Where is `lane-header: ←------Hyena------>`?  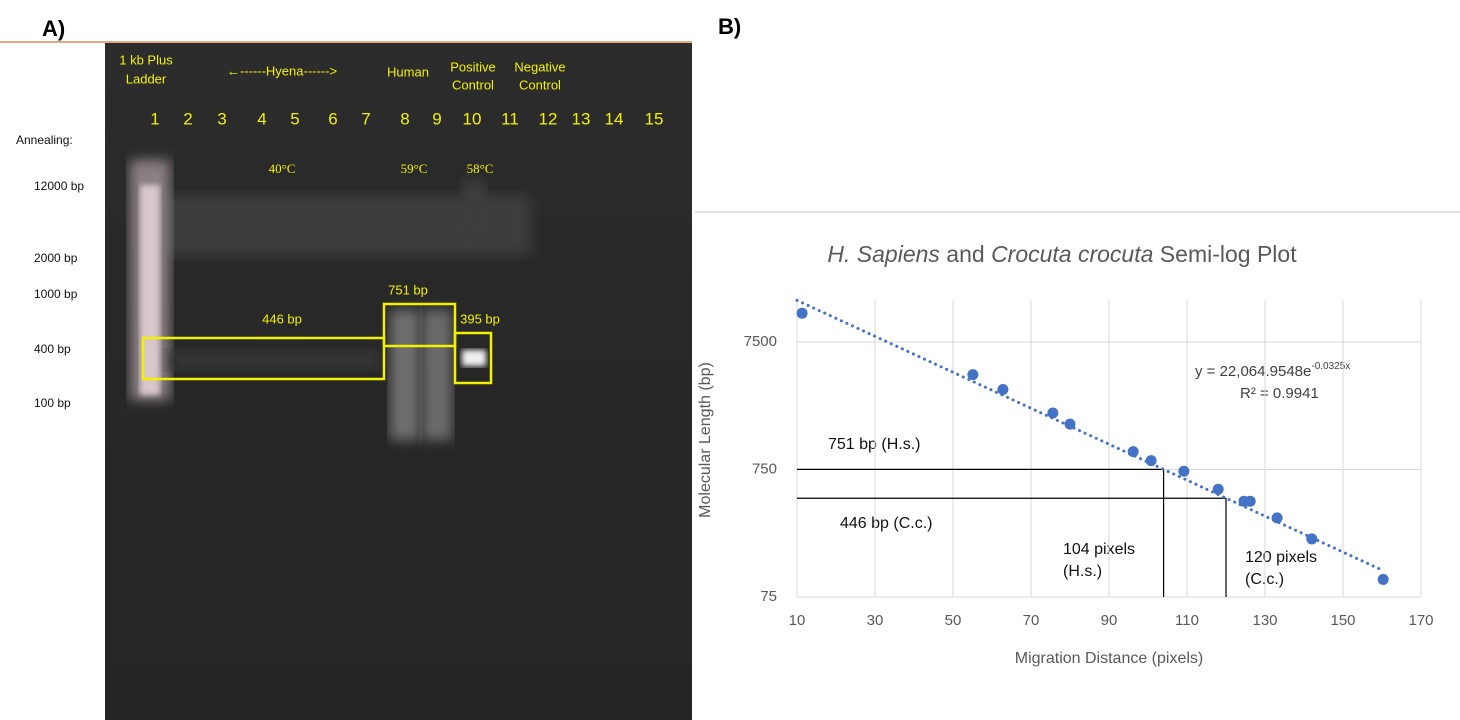
lane-header: ←------Hyena------> is located at coordinates (282, 70).